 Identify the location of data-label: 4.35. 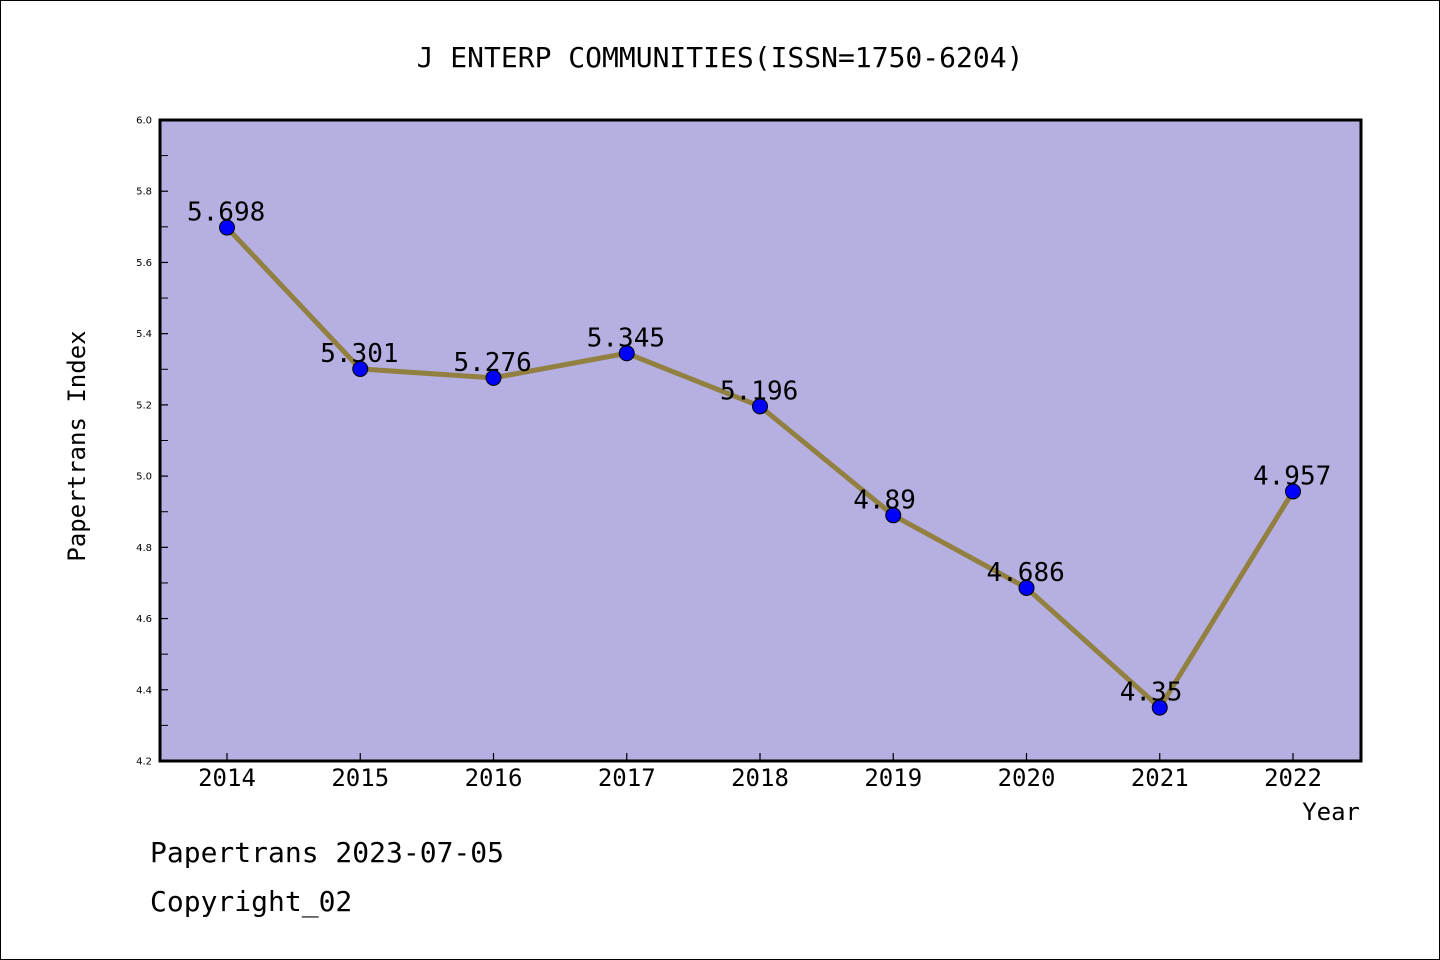
(1151, 693).